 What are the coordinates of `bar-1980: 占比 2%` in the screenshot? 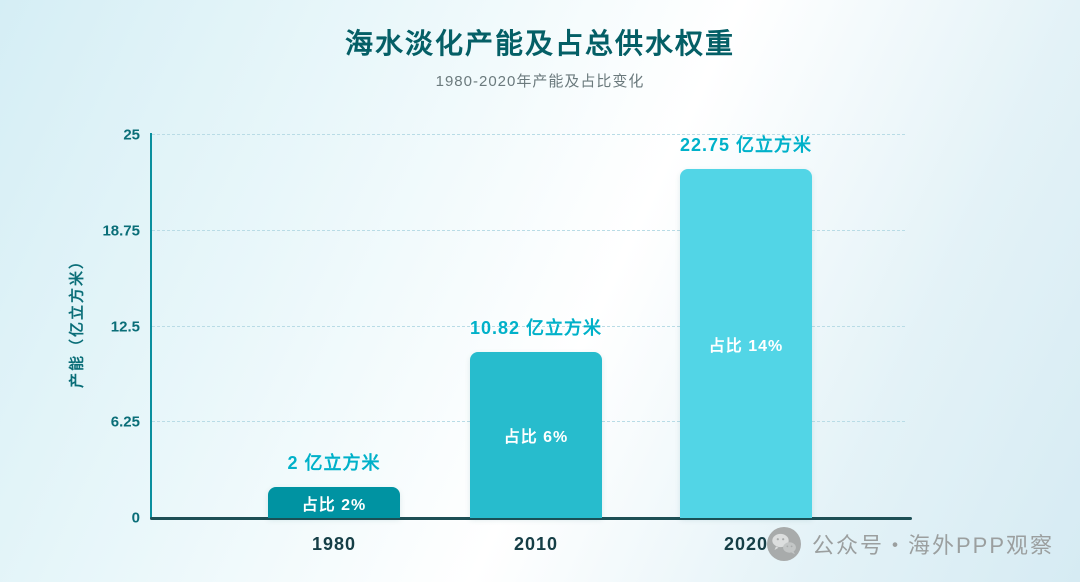 It's located at (334, 502).